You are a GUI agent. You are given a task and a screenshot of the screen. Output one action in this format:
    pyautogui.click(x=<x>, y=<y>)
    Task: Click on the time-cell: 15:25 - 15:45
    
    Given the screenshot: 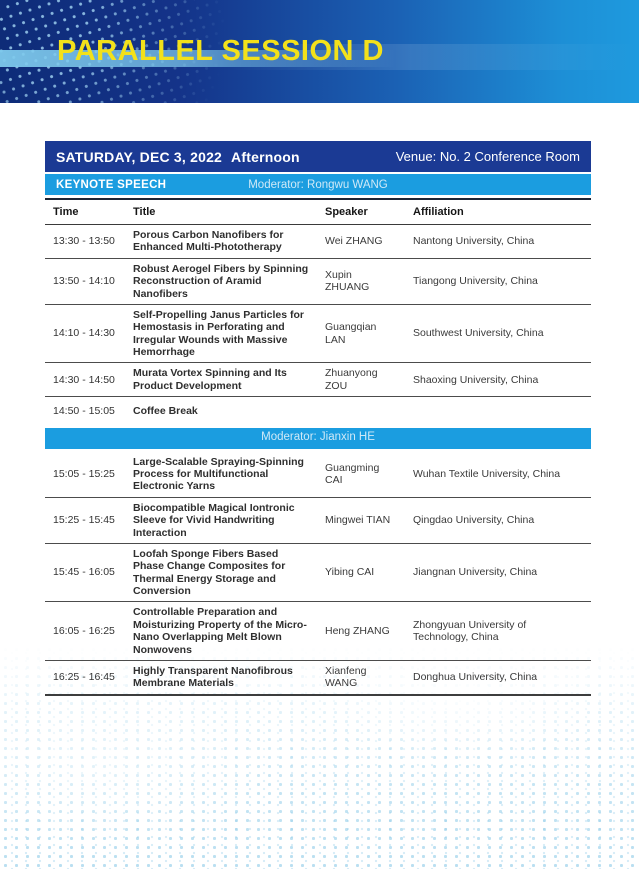 What is the action you would take?
    pyautogui.click(x=84, y=520)
    